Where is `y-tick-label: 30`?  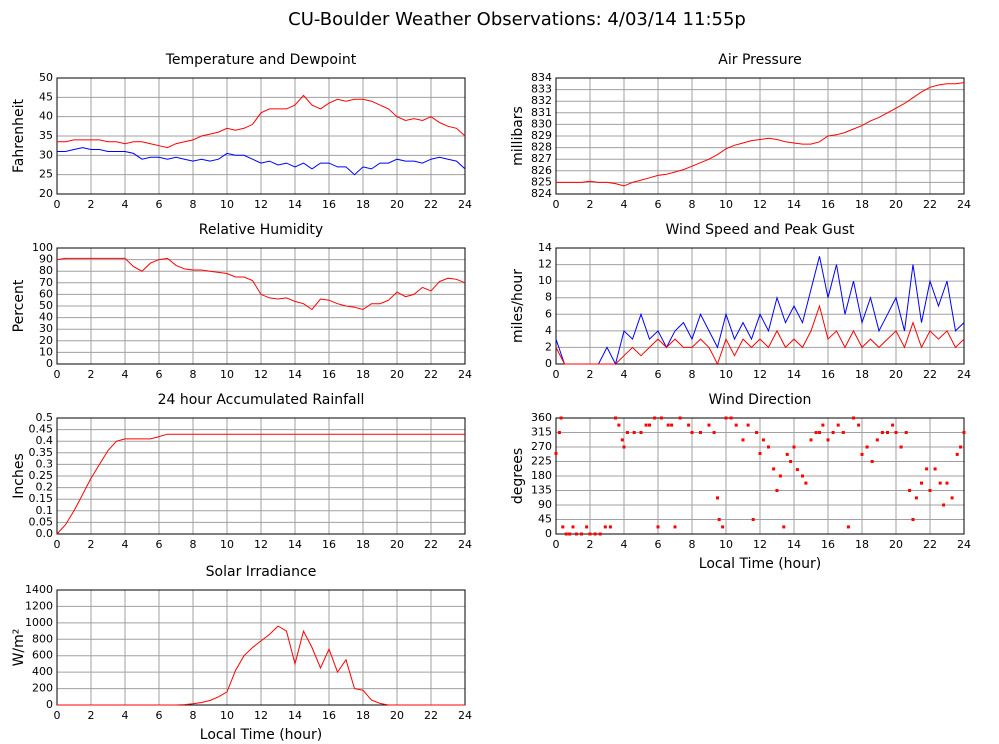
y-tick-label: 30 is located at coordinates (46, 328).